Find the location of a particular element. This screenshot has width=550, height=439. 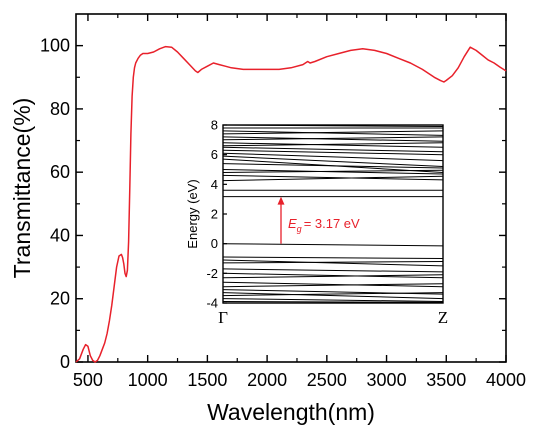

x-tick-label: 3000 is located at coordinates (387, 380).